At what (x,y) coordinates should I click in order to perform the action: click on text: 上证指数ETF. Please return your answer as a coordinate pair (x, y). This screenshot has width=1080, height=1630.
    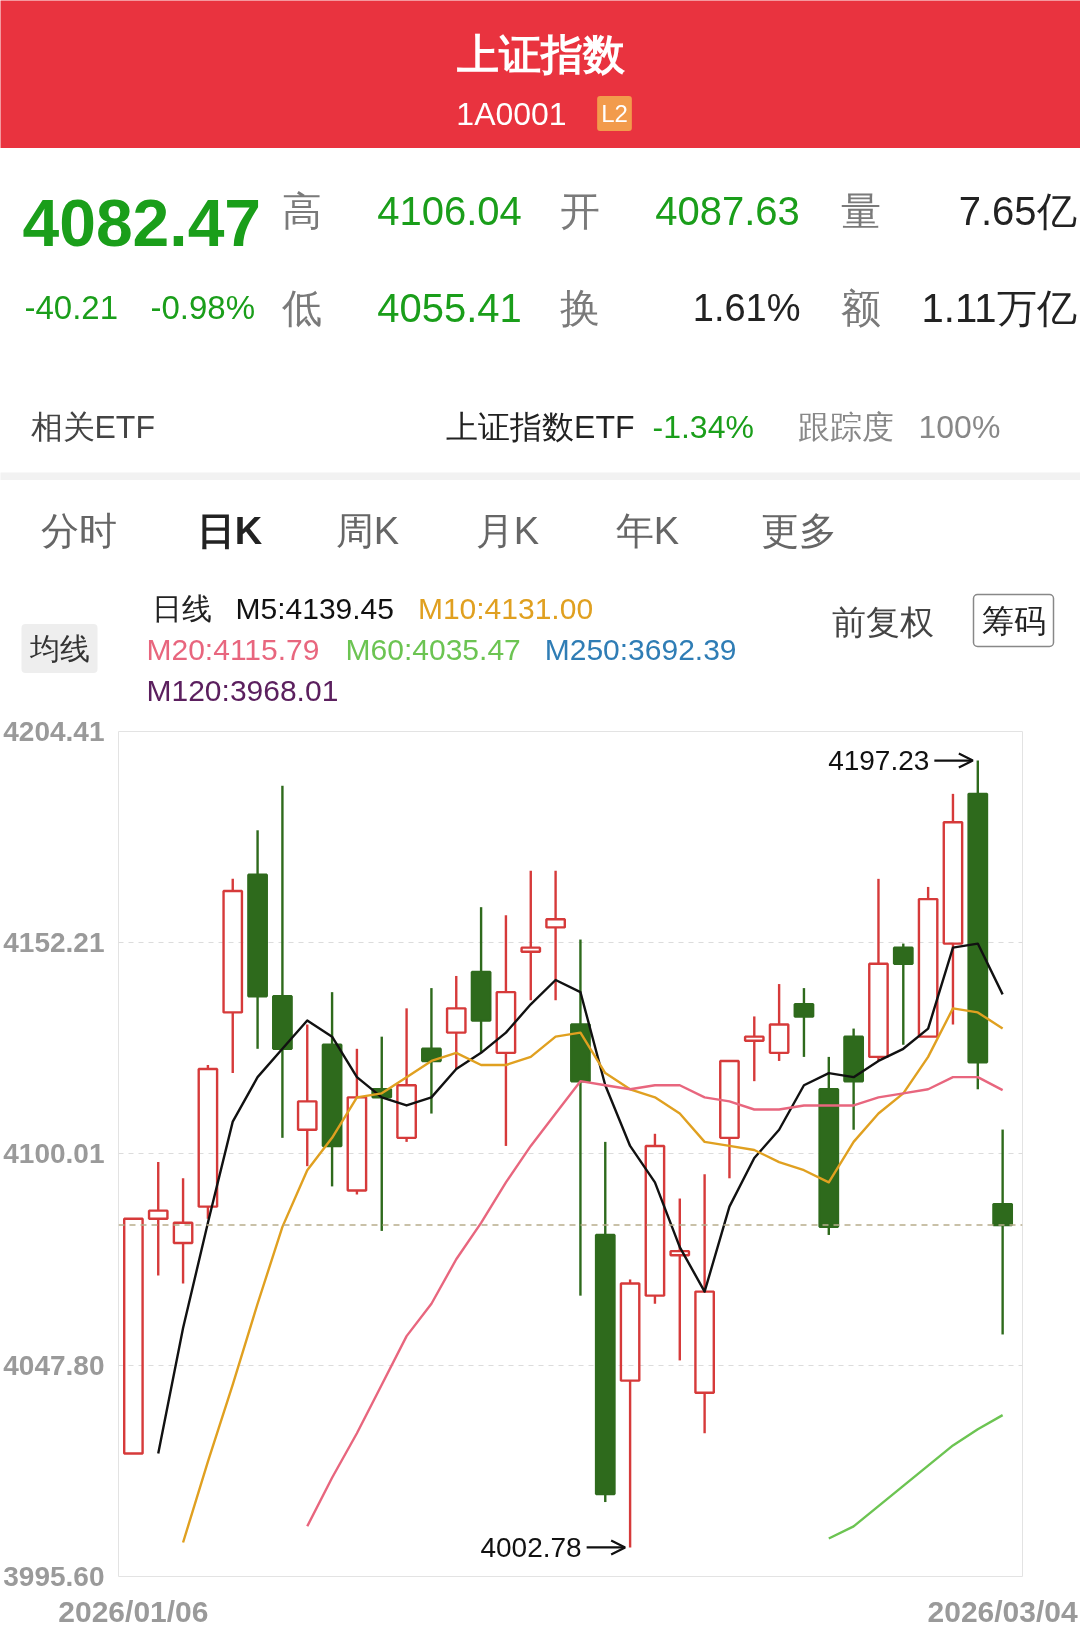
    Looking at the image, I should click on (540, 426).